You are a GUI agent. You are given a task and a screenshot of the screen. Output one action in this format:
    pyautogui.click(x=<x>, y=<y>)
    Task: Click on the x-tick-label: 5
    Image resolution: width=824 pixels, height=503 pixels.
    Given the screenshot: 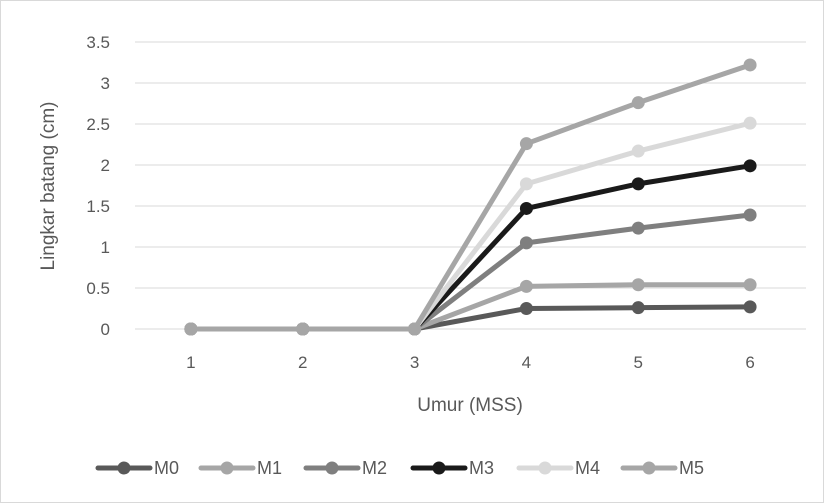 What is the action you would take?
    pyautogui.click(x=638, y=362)
    